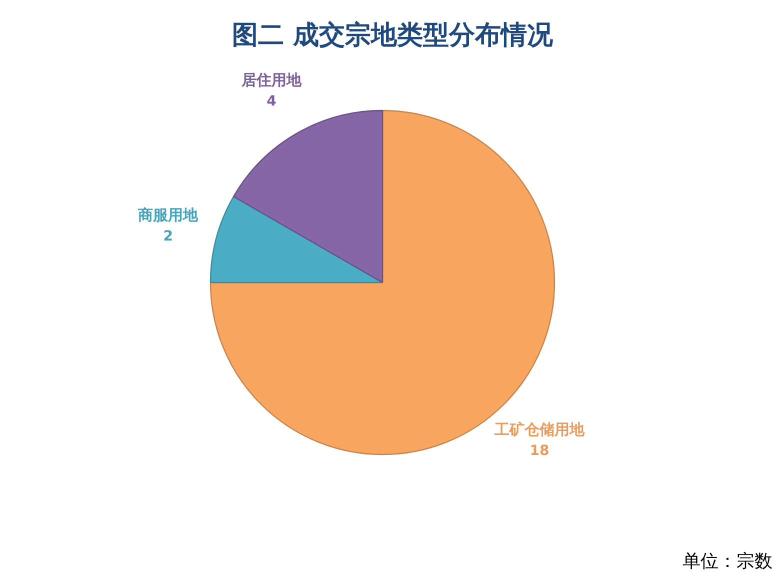 The image size is (784, 581). What do you see at coordinates (168, 236) in the screenshot?
I see `data-label: 2` at bounding box center [168, 236].